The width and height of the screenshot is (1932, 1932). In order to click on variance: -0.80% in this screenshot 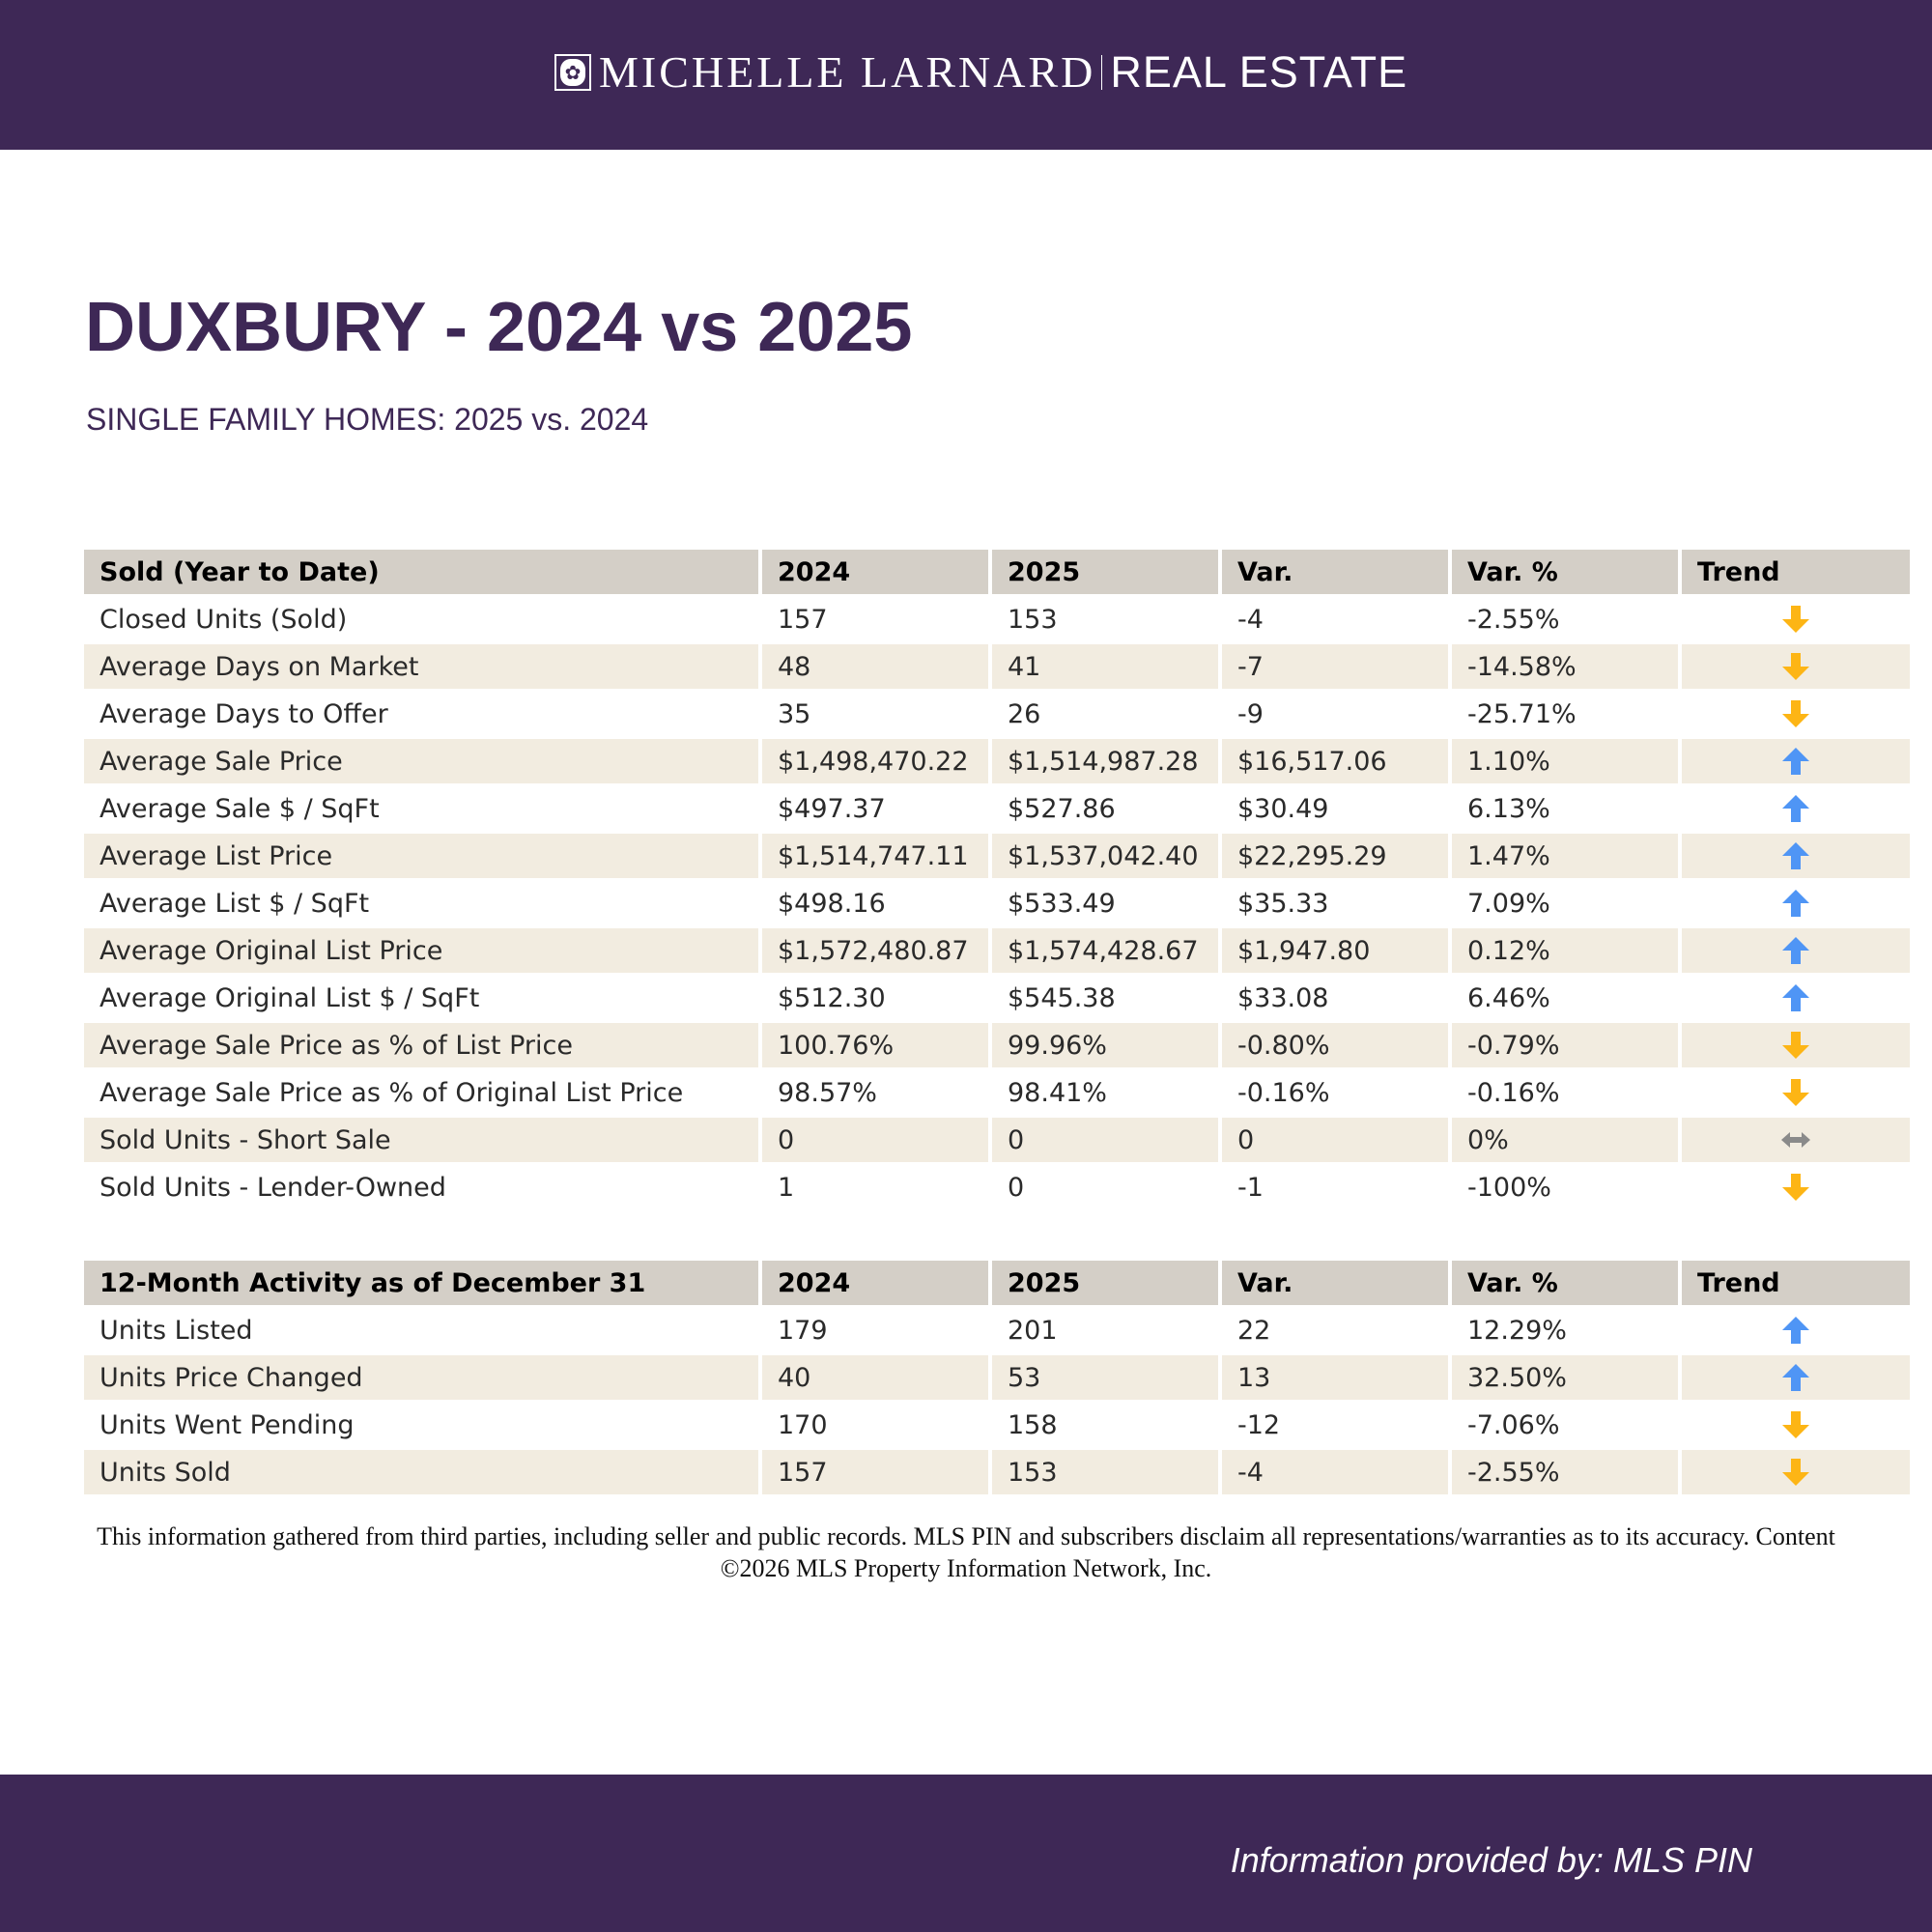, I will do `click(1335, 1045)`.